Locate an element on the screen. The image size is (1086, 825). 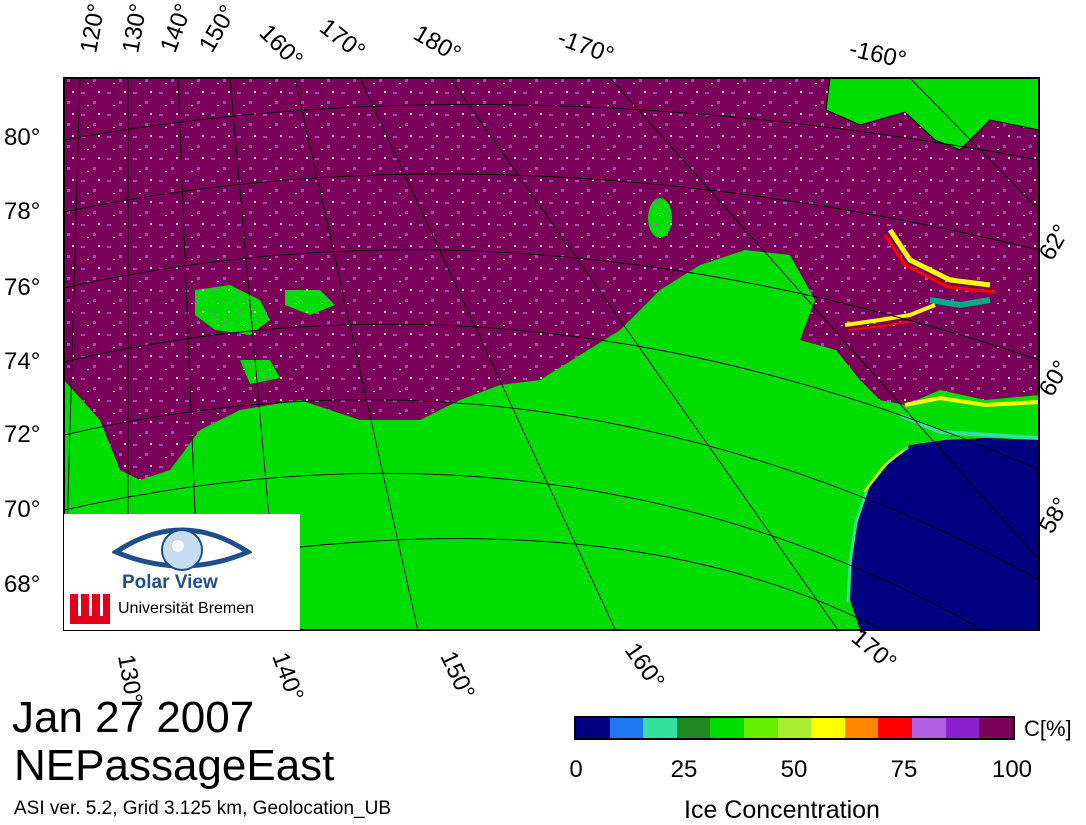
lat-label-left: 74° is located at coordinates (22, 361).